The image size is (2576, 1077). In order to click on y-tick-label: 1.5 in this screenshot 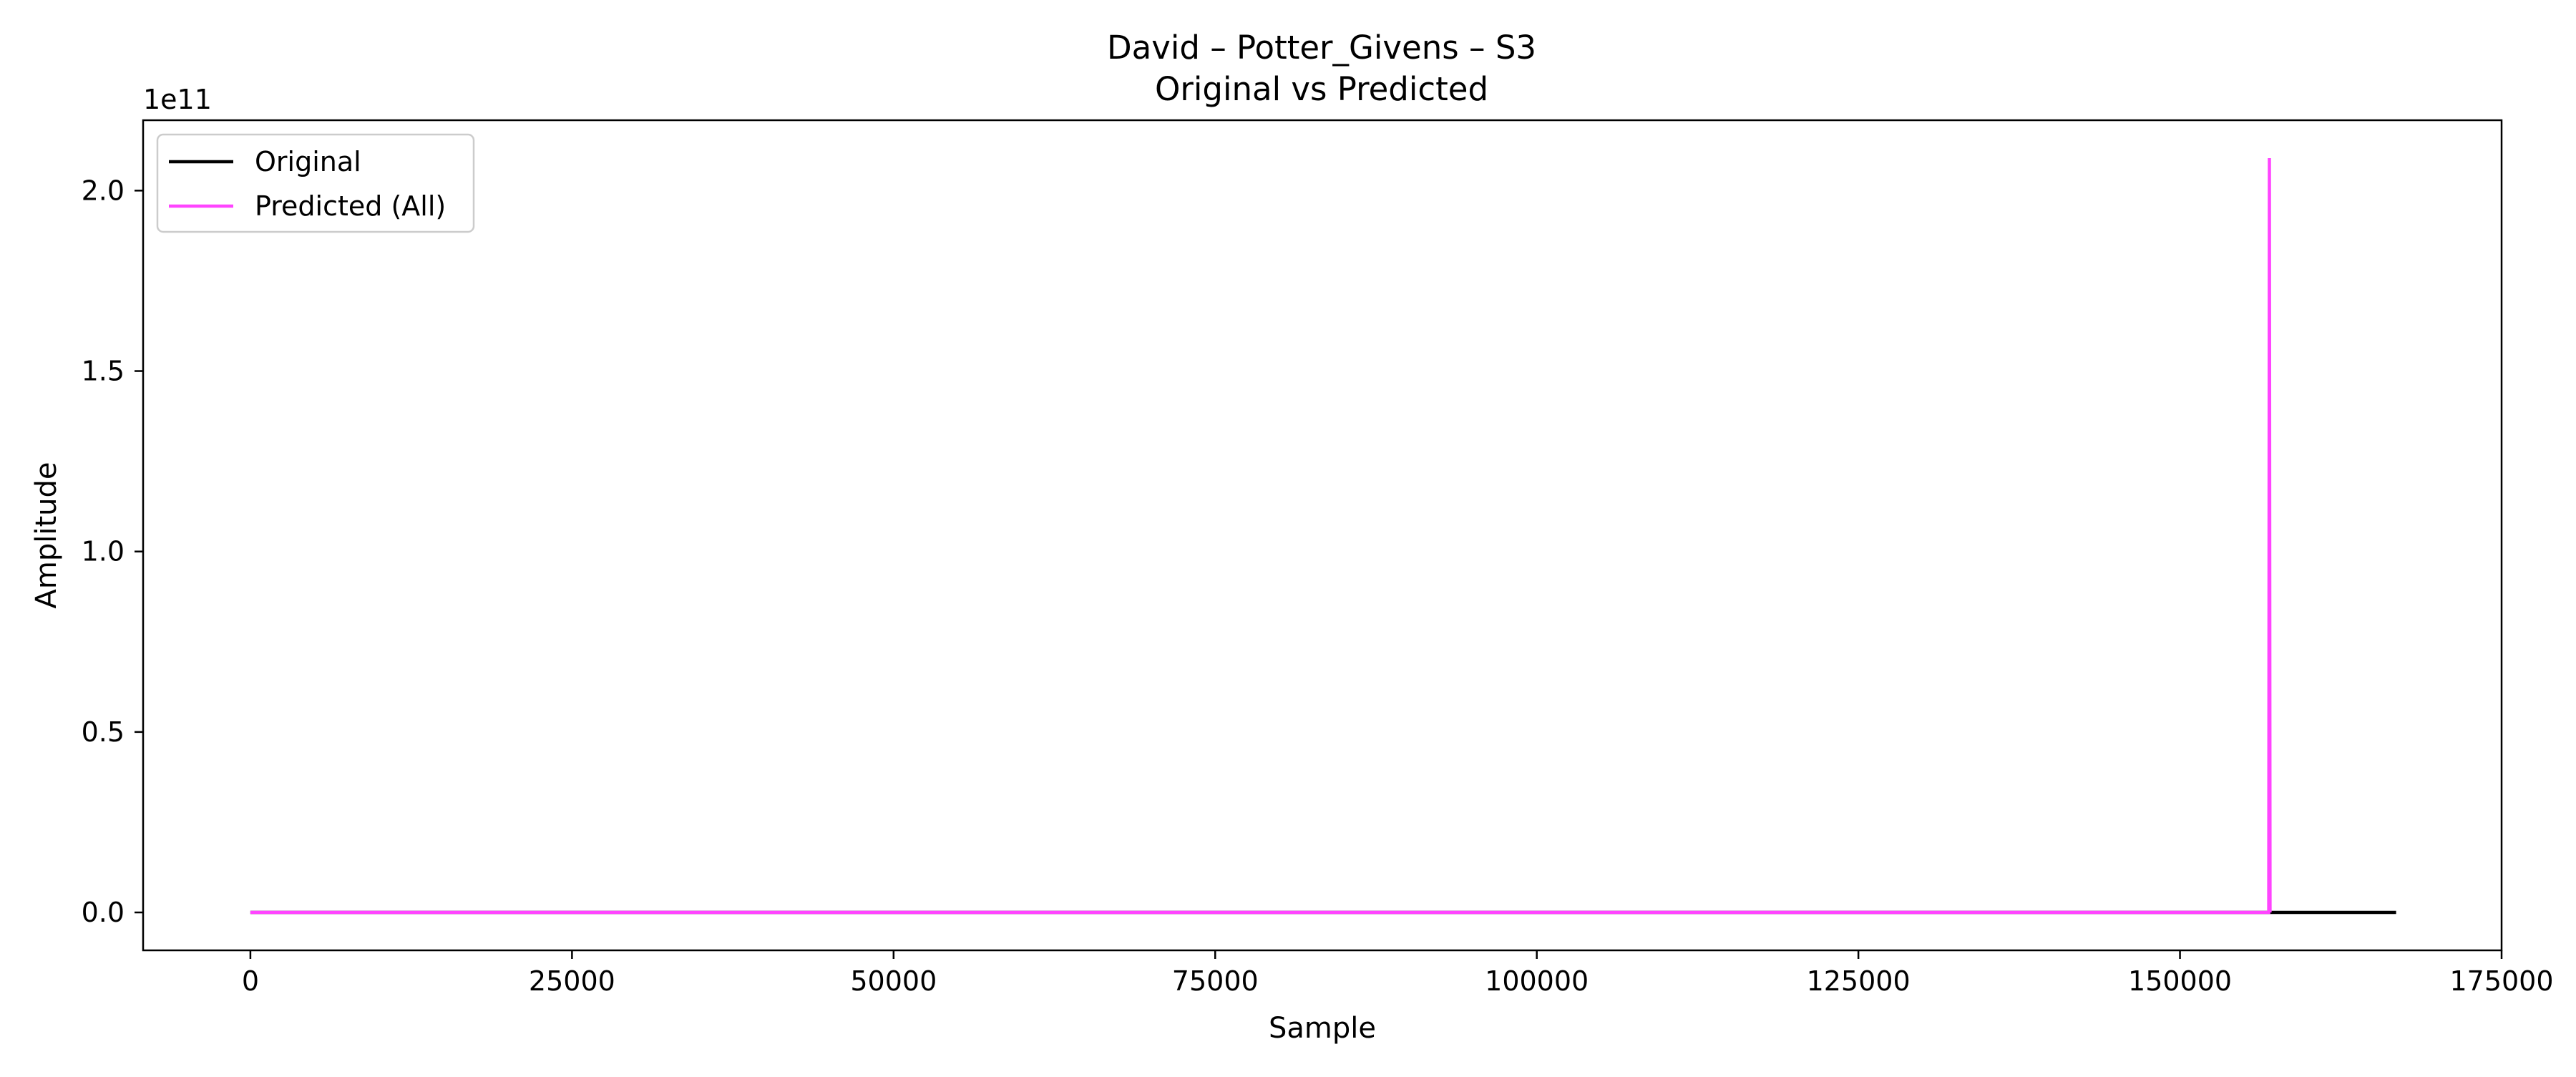, I will do `click(103, 371)`.